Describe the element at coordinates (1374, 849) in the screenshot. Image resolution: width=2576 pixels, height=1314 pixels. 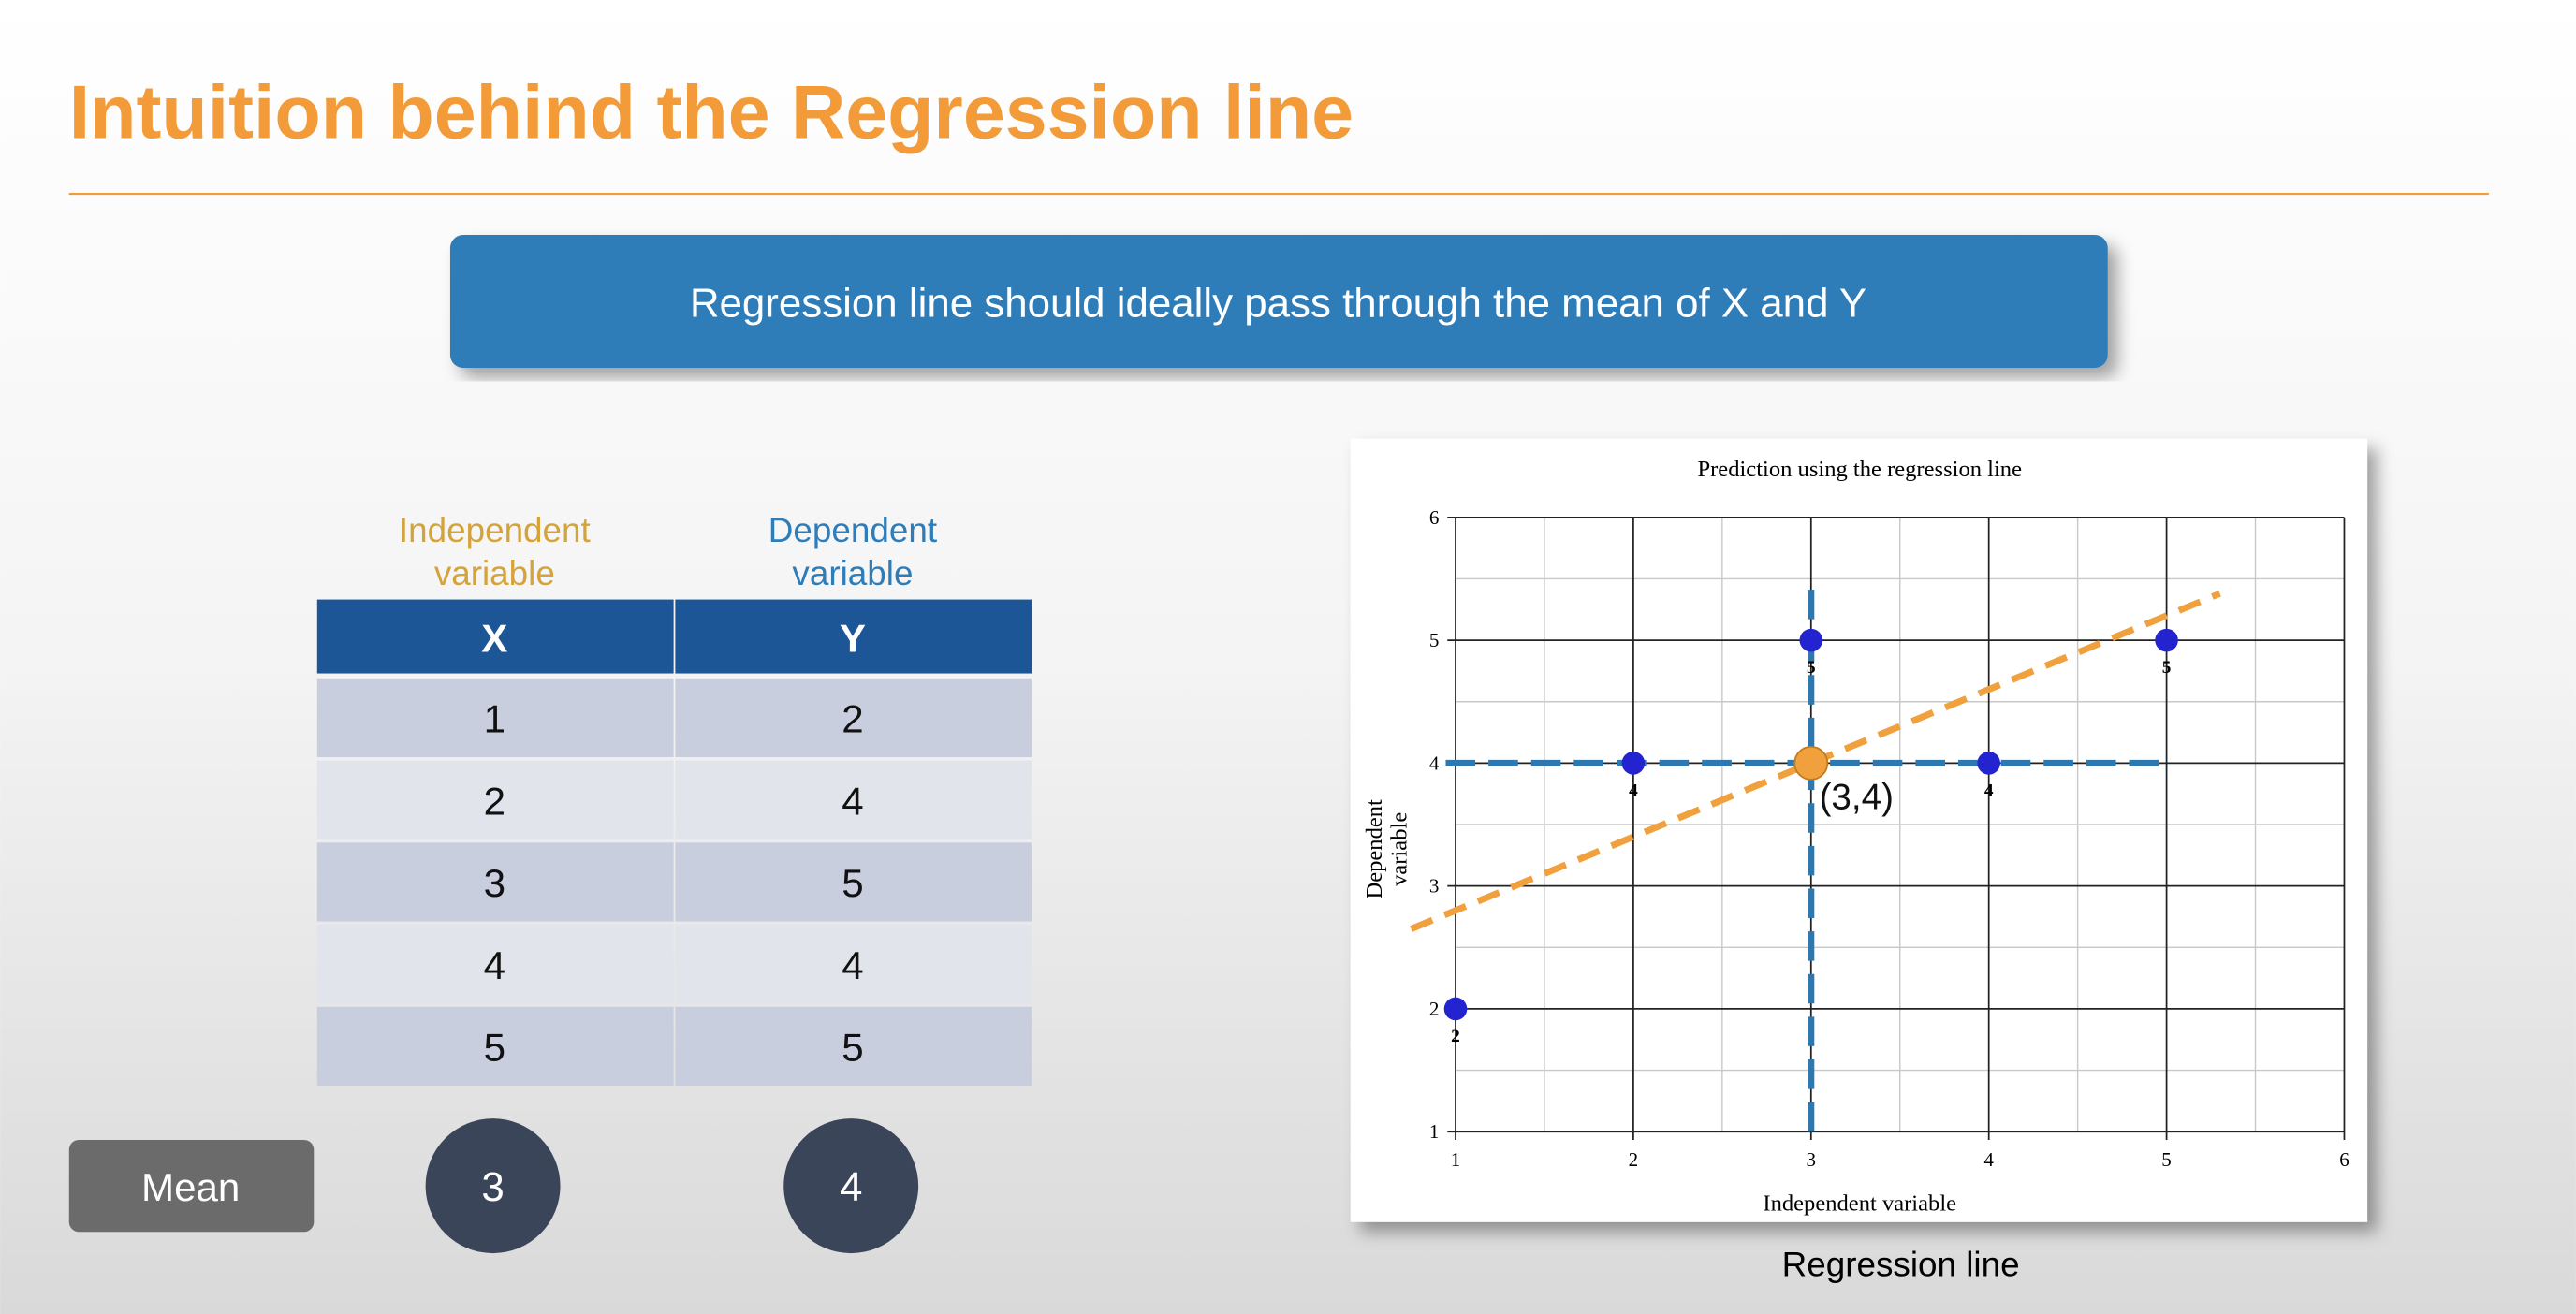
I see `y-axis-label: Dependent` at that location.